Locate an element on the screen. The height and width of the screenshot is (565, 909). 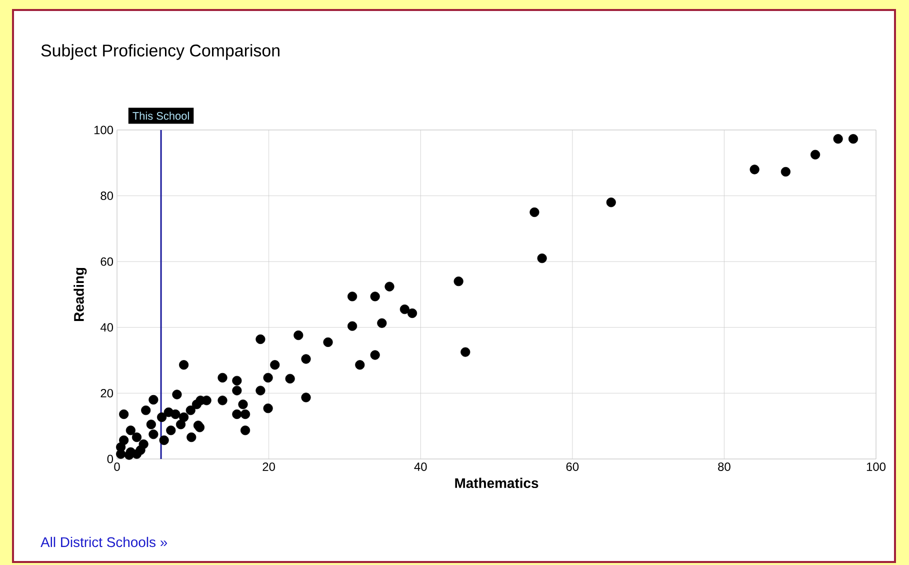
x-tick-label: 20 is located at coordinates (268, 466).